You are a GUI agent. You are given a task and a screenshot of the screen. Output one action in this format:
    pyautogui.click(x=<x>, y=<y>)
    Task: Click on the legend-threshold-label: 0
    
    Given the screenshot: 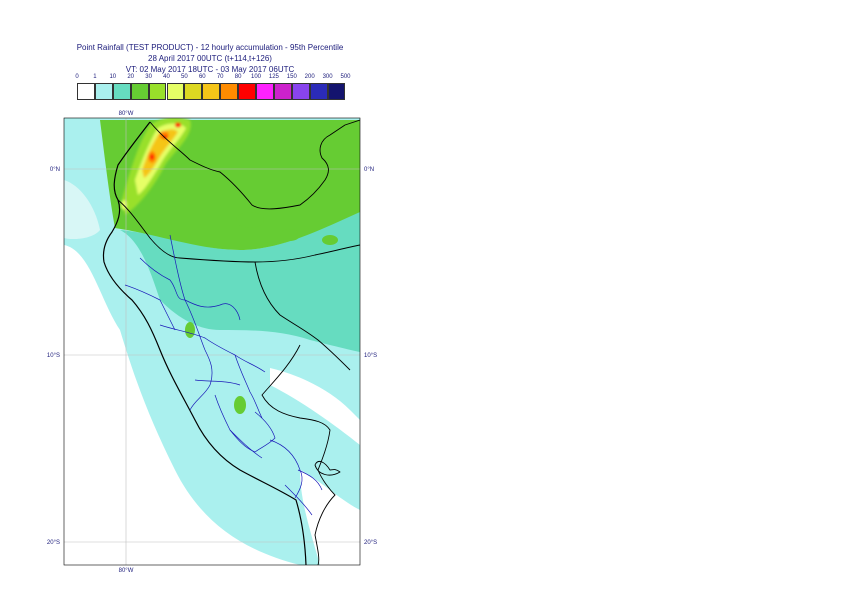 What is the action you would take?
    pyautogui.click(x=77, y=77)
    